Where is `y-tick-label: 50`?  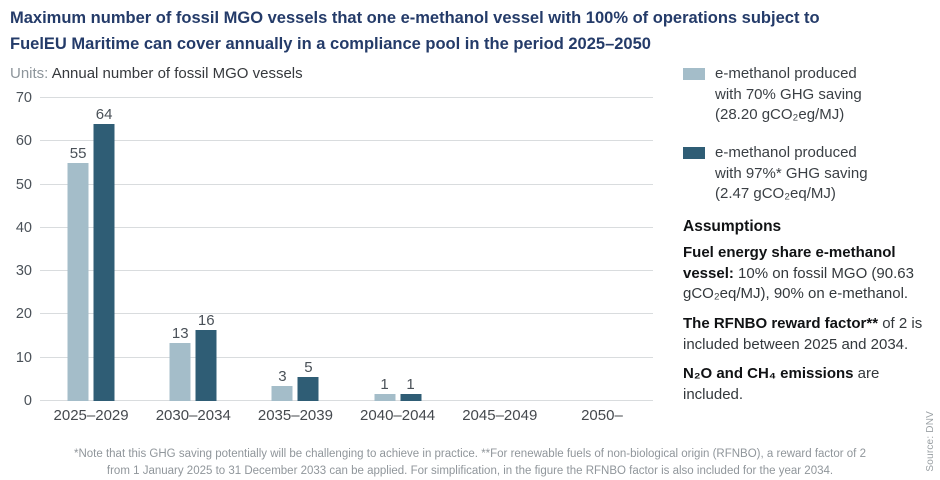
y-tick-label: 50 is located at coordinates (23, 184).